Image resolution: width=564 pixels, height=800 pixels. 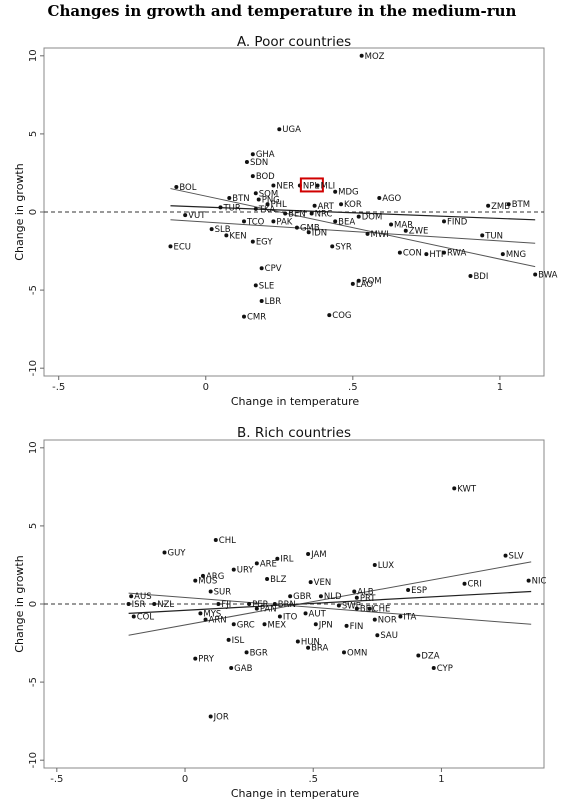 I want to click on point-label-blz: BLZ, so click(x=278, y=580).